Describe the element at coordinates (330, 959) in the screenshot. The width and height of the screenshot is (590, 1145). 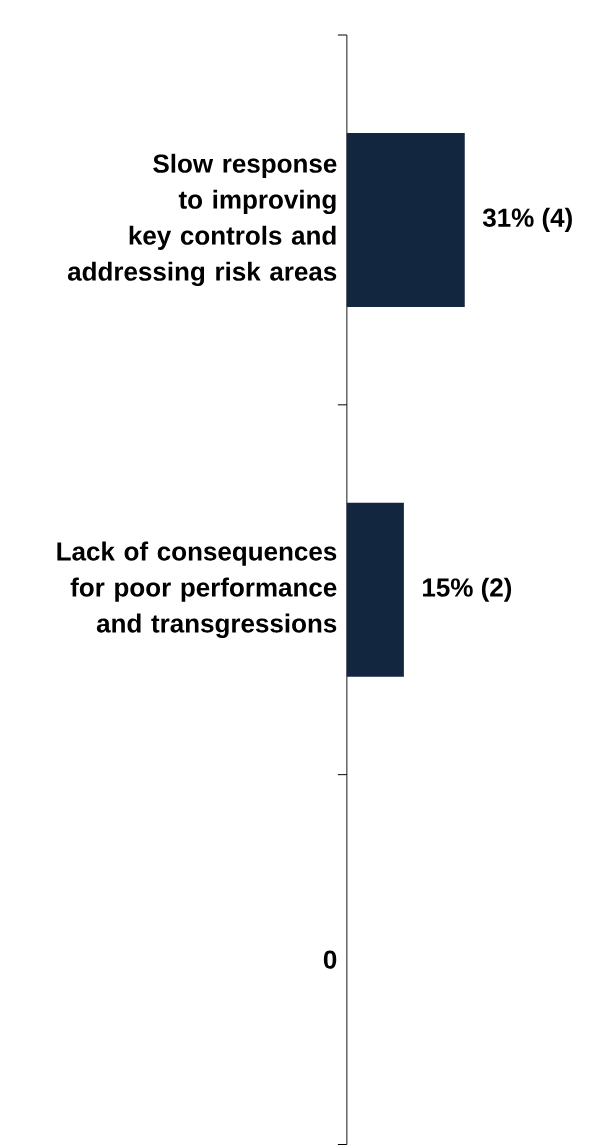
I see `y-tick-label: 0` at that location.